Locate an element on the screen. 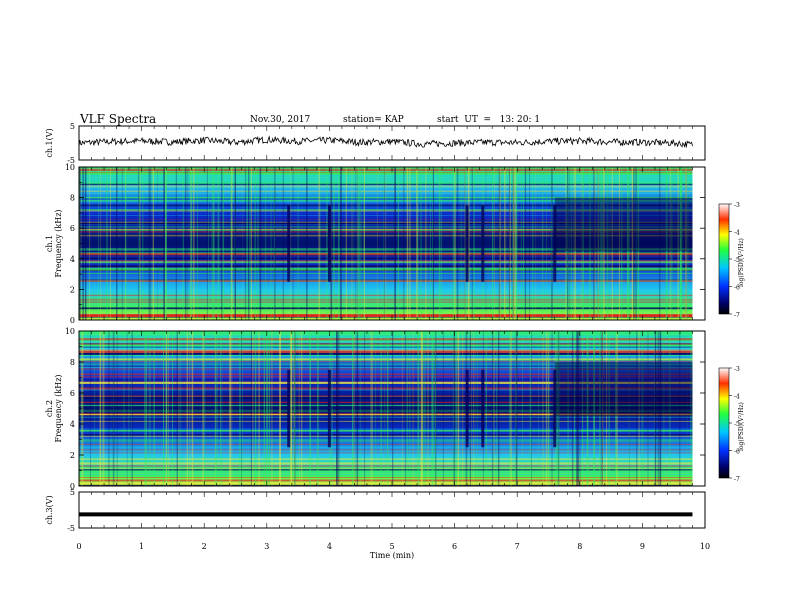 The width and height of the screenshot is (792, 612). ch1-trace is located at coordinates (385, 141).